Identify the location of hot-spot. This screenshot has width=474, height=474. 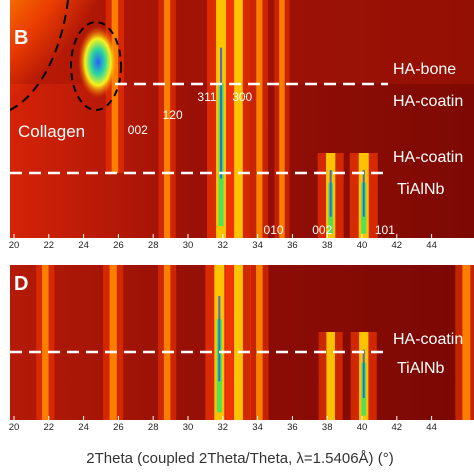
(98, 62).